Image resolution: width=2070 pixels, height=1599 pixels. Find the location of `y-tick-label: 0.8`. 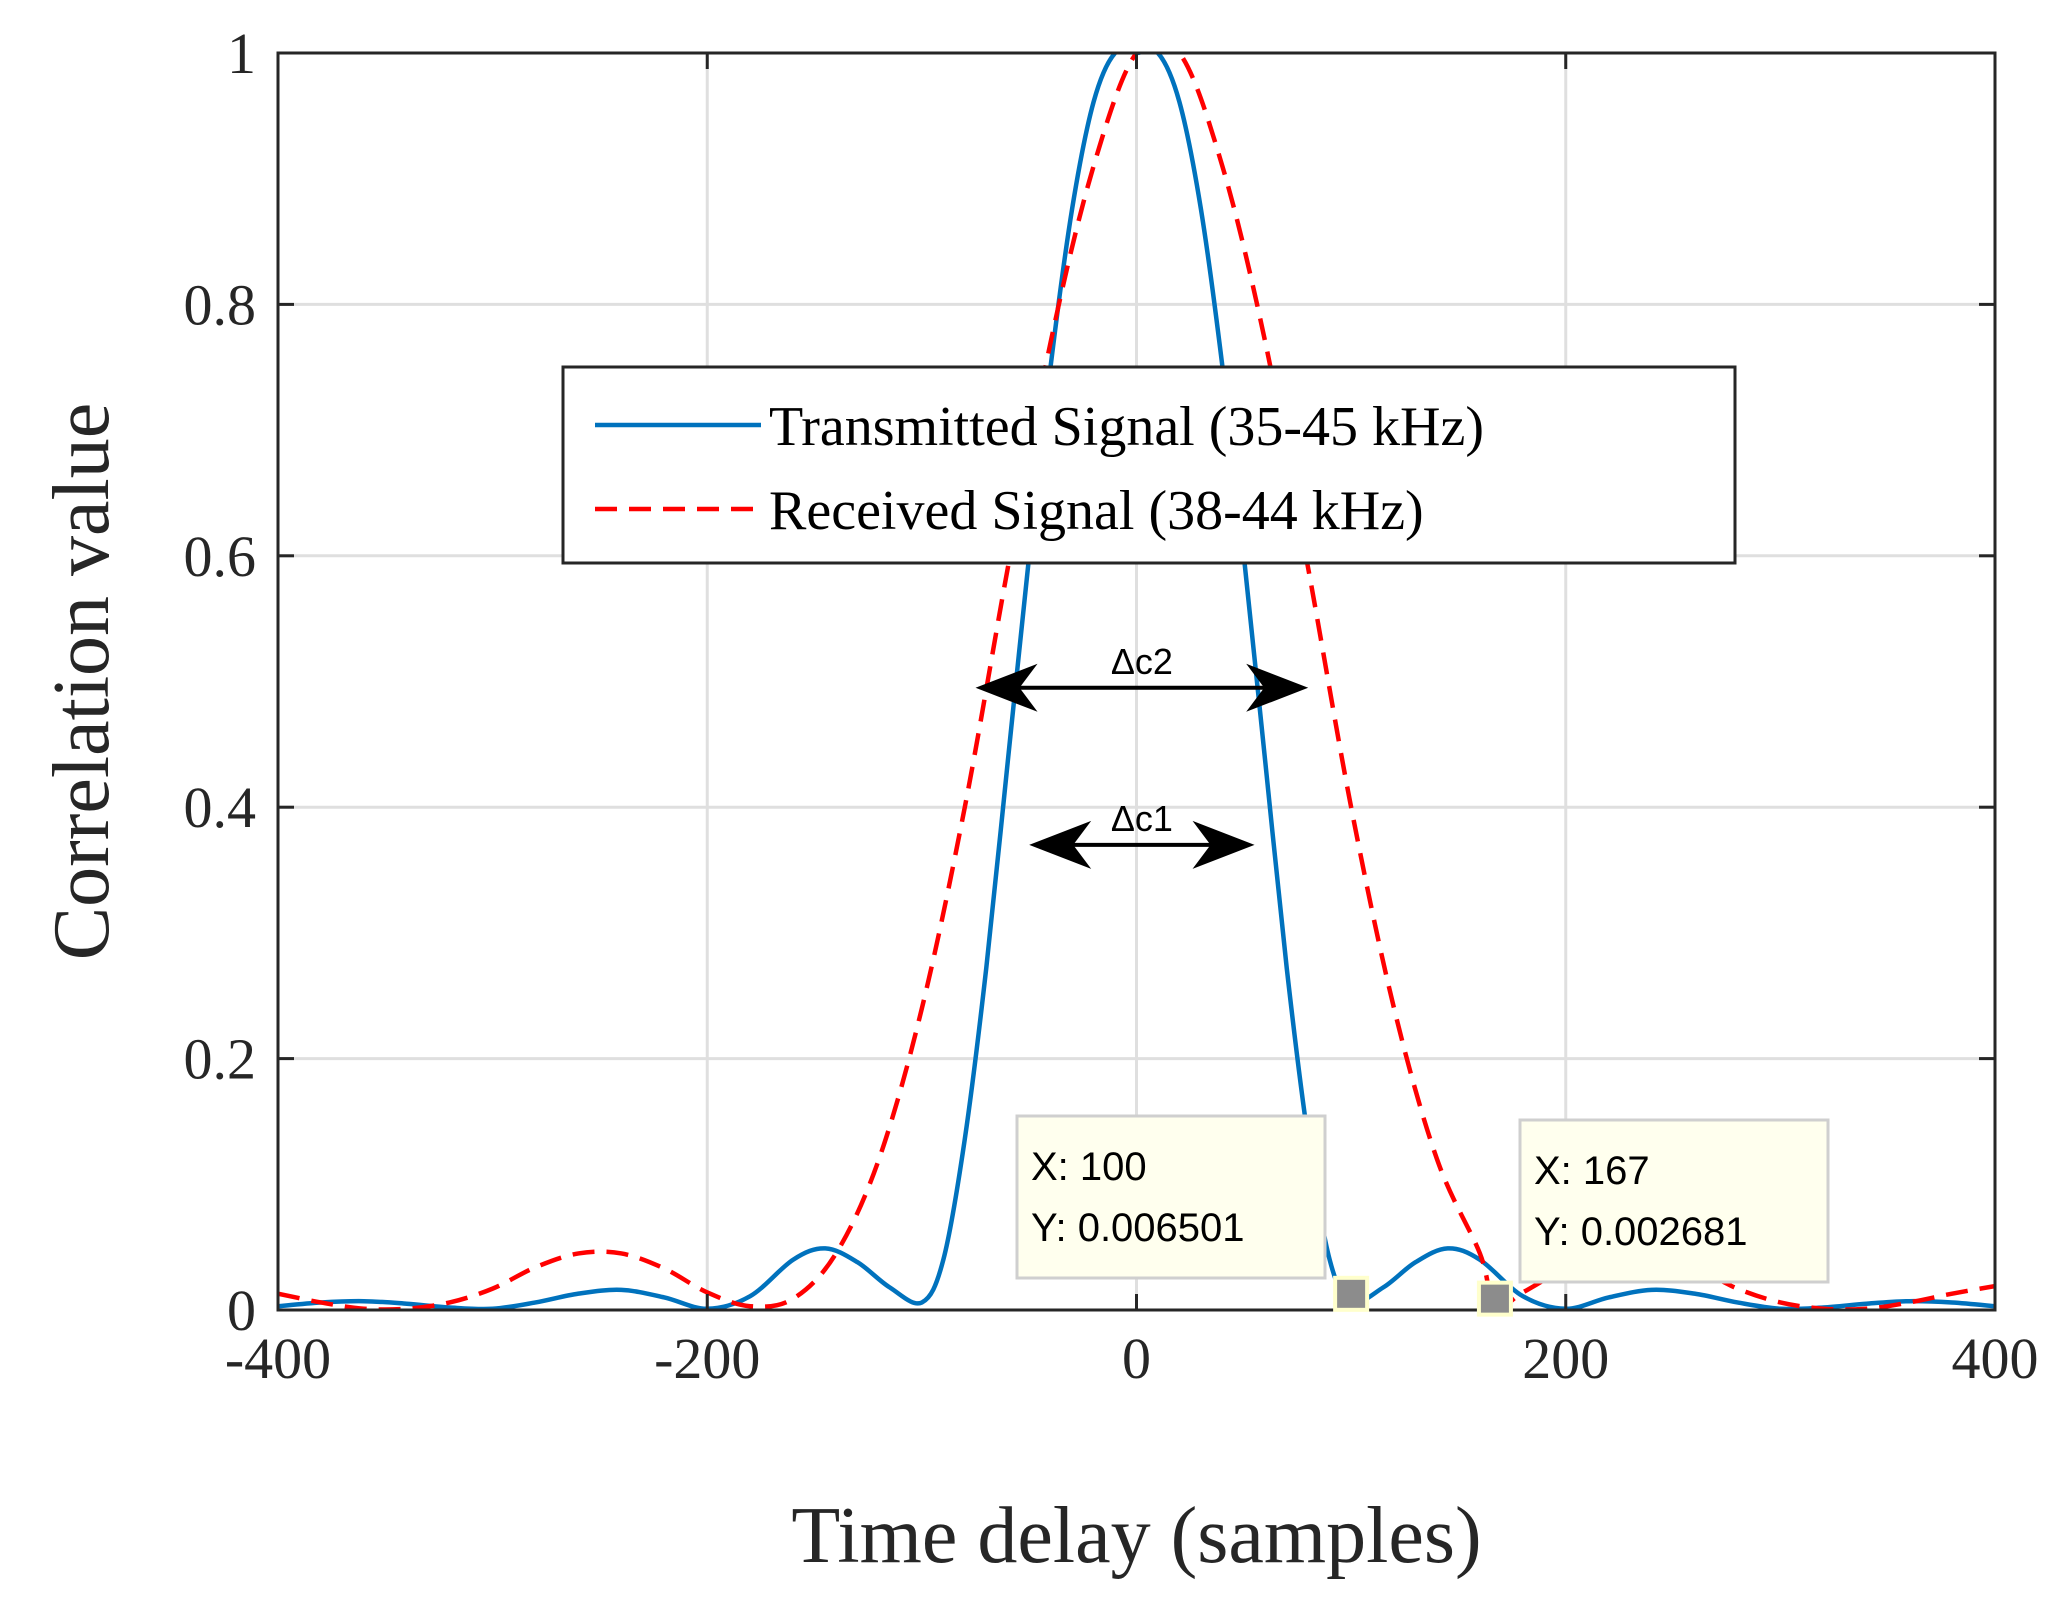

y-tick-label: 0.8 is located at coordinates (220, 304).